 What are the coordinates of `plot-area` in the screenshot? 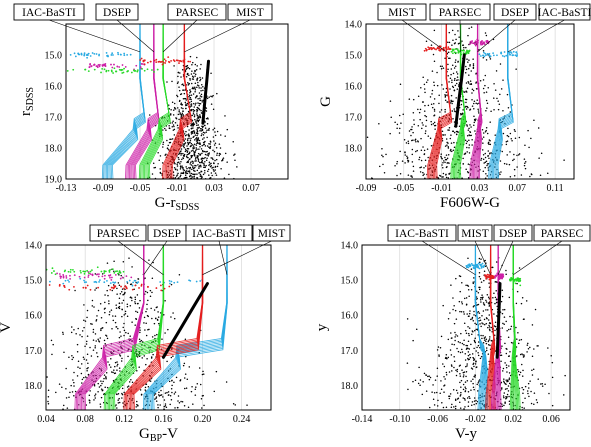 It's located at (152, 101).